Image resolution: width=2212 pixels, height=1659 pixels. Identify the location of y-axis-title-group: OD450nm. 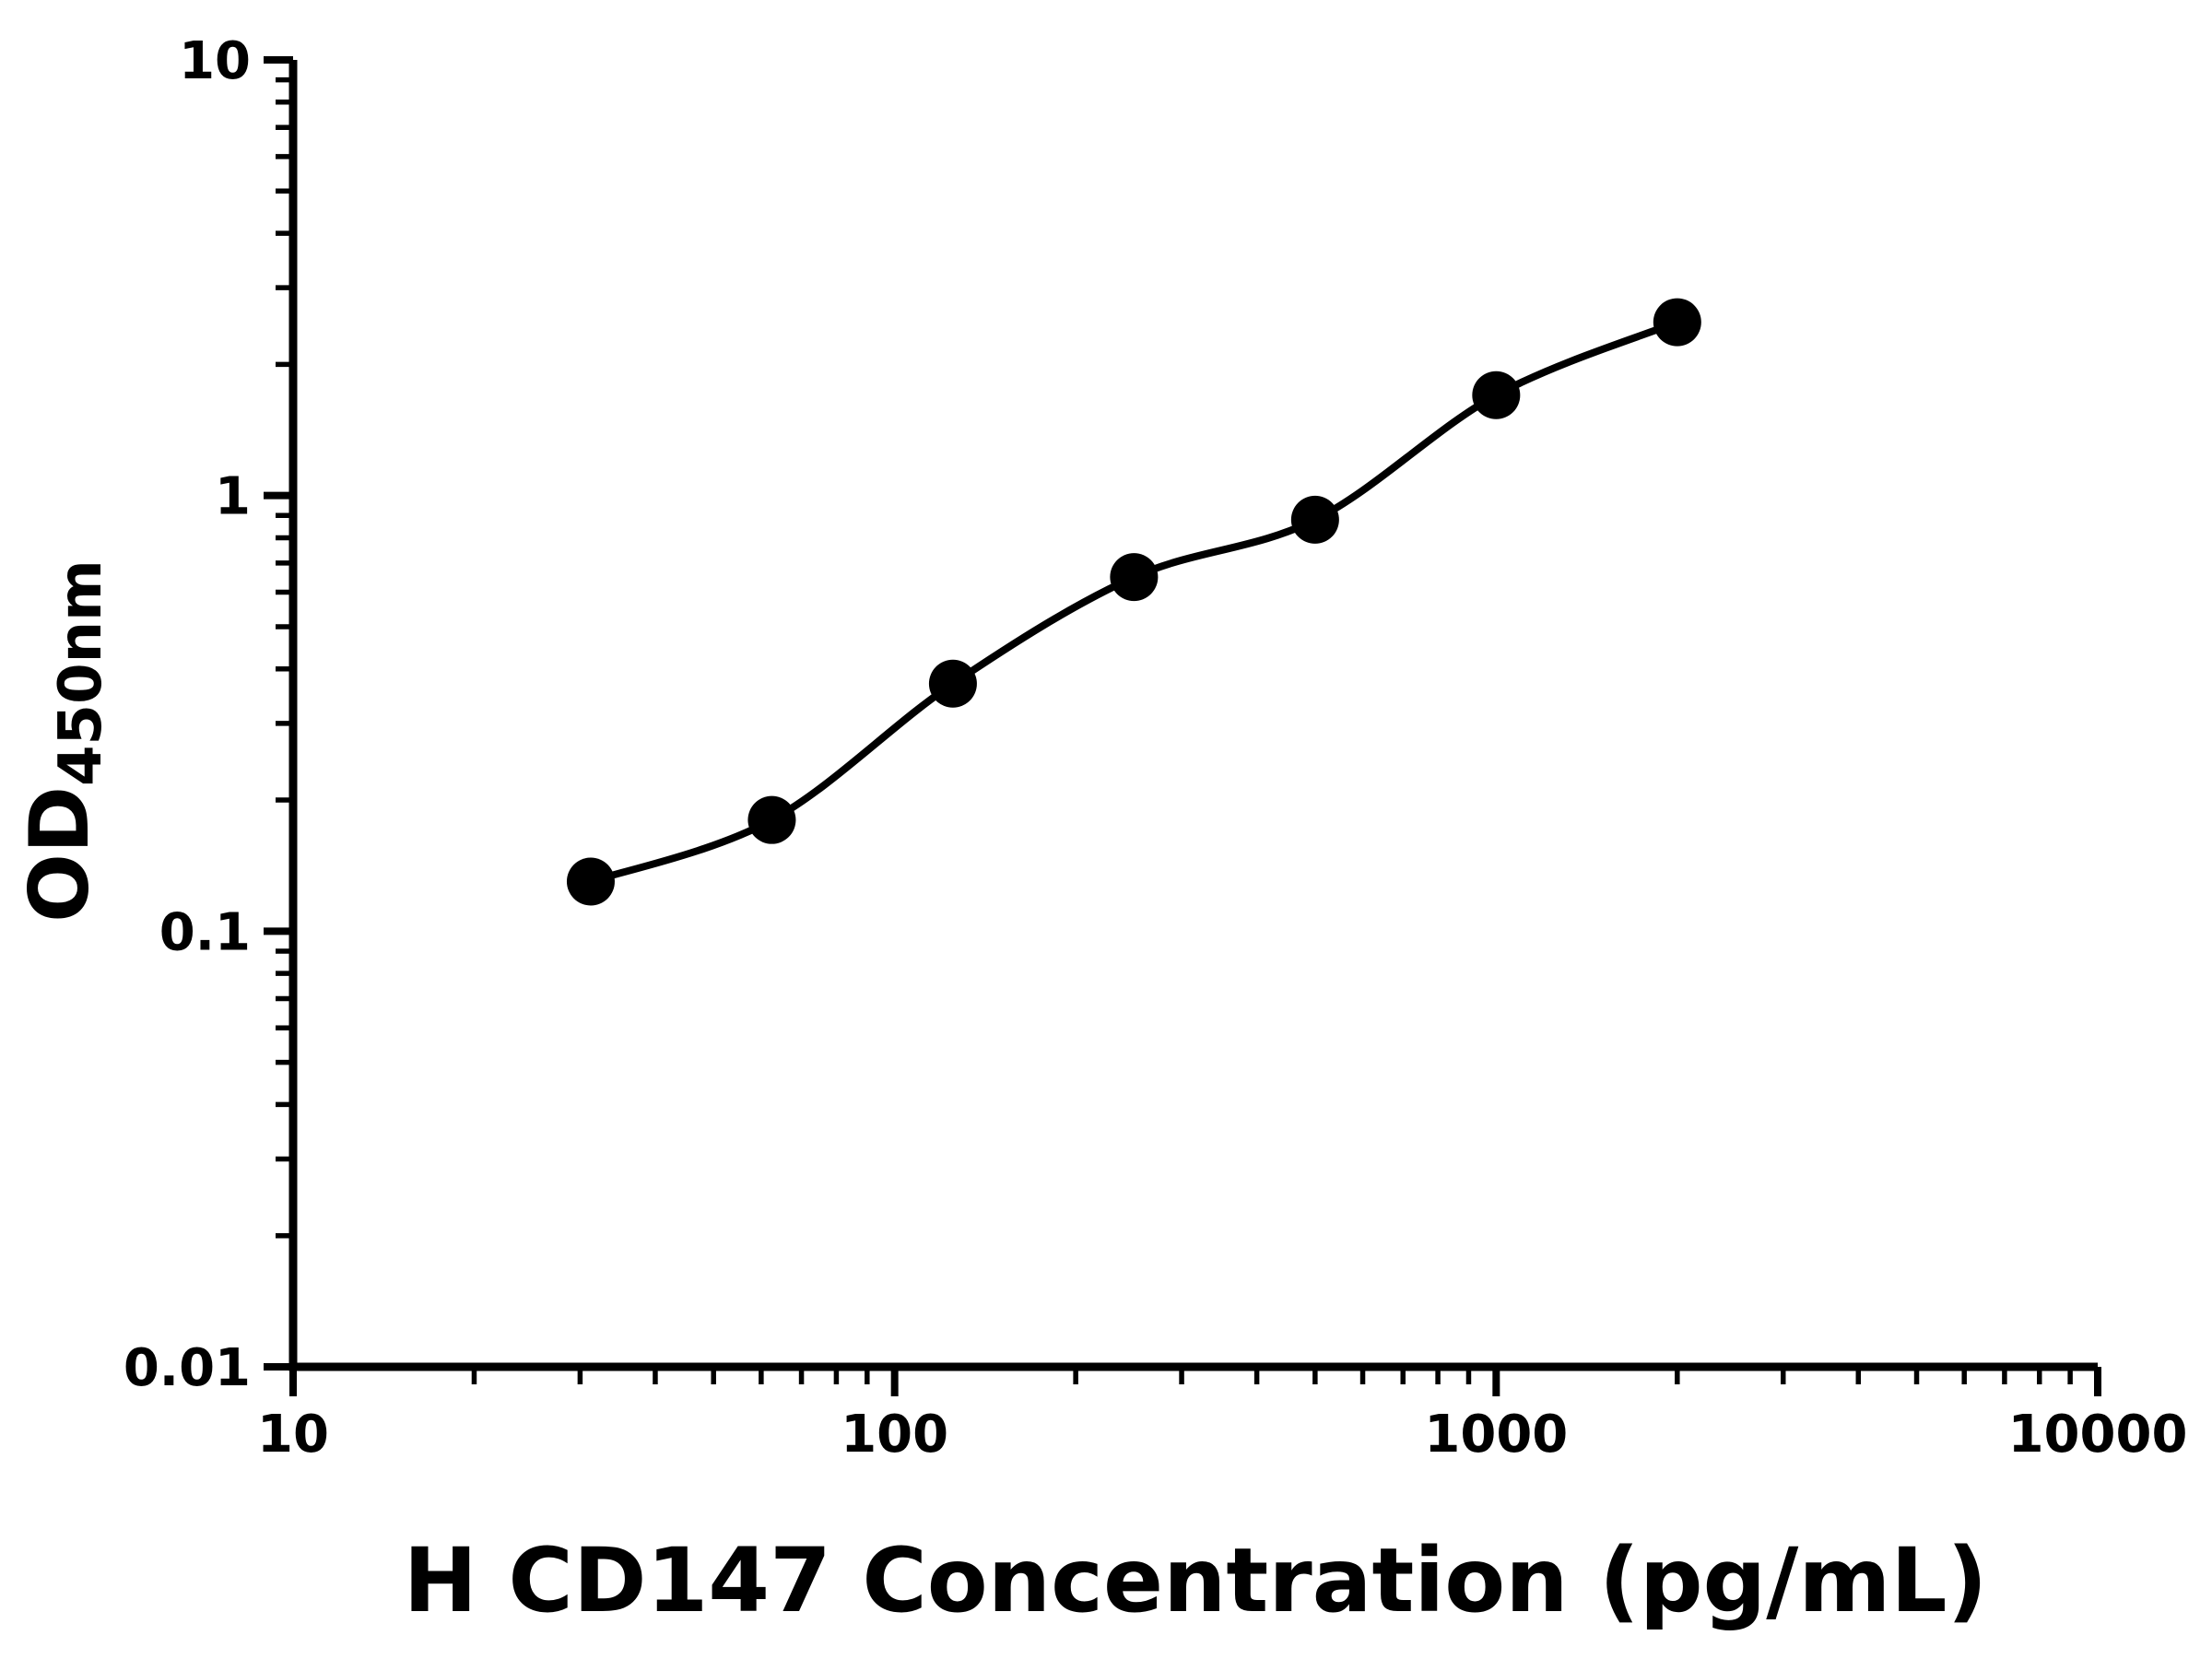
(63, 741).